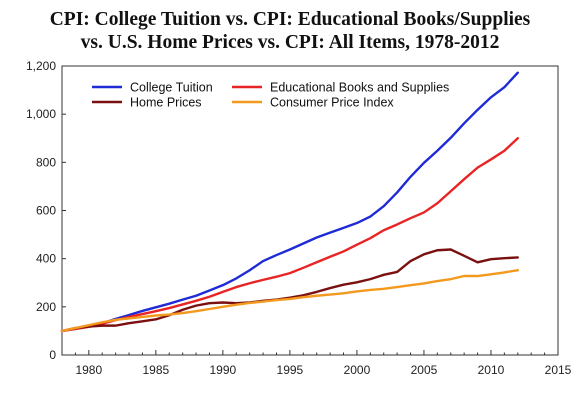 This screenshot has height=400, width=580. What do you see at coordinates (52, 355) in the screenshot?
I see `y-tick-label: 0` at bounding box center [52, 355].